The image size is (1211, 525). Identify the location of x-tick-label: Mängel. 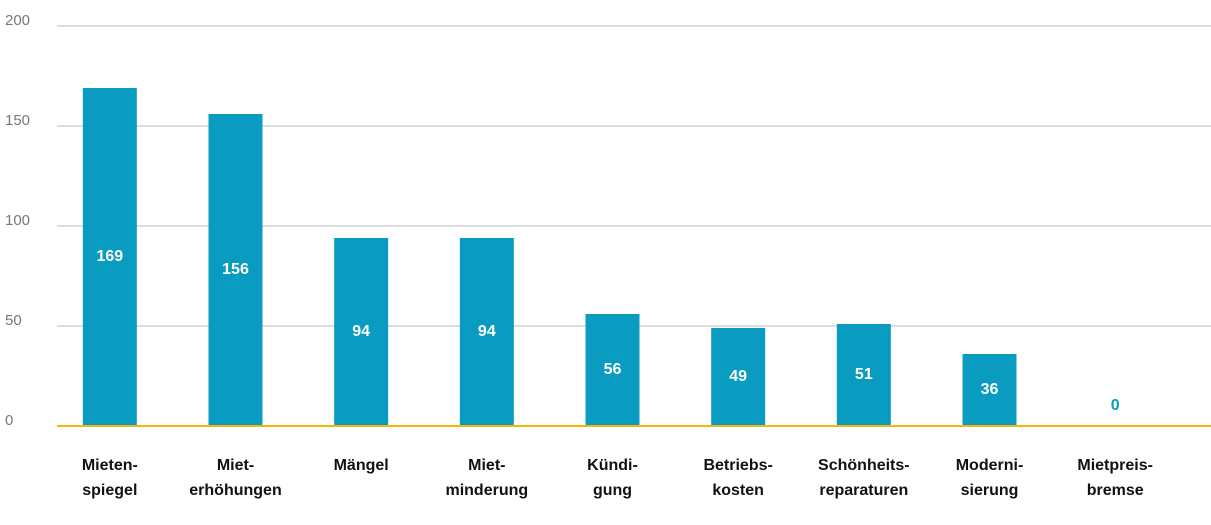
(361, 465).